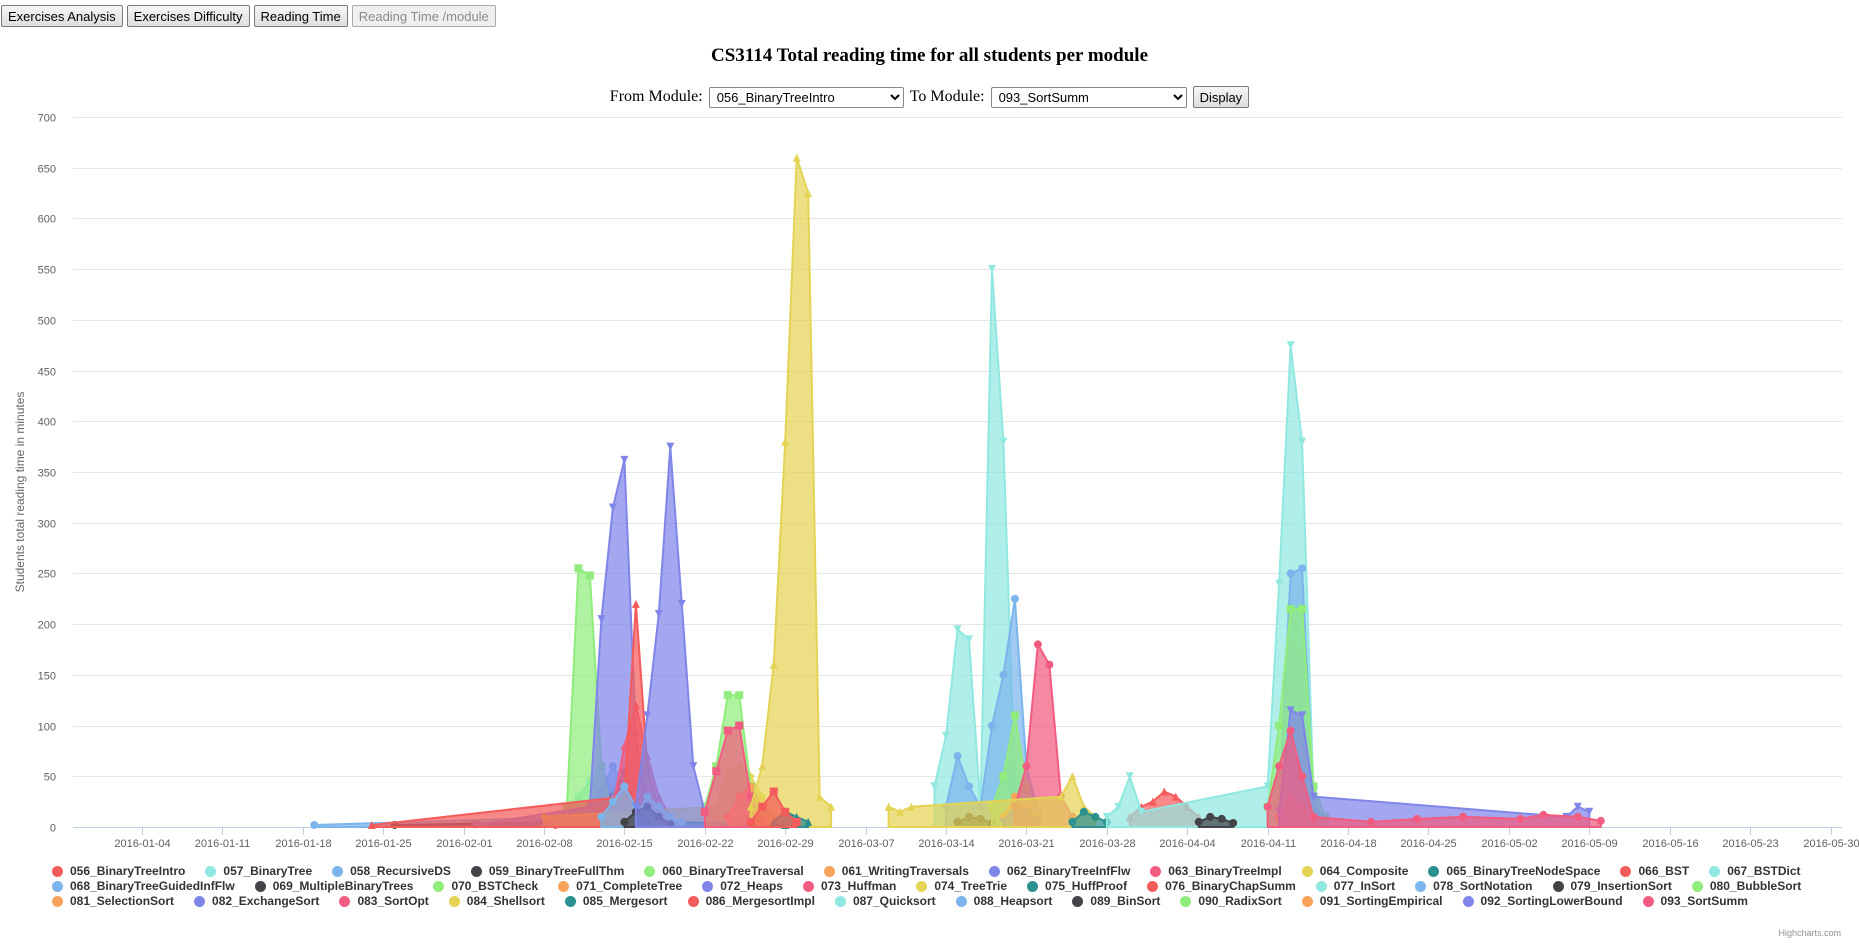 Image resolution: width=1859 pixels, height=943 pixels. Describe the element at coordinates (905, 871) in the screenshot. I see `legend-label: 061_WritingTraversals` at that location.